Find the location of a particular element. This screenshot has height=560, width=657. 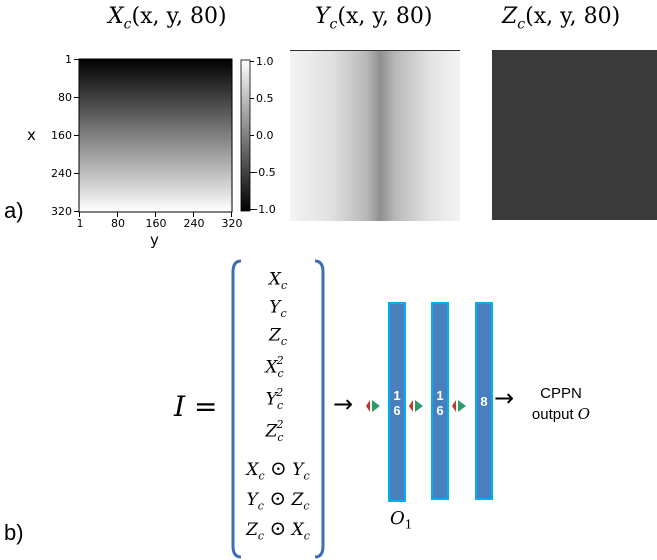

x-tick-label: 320 is located at coordinates (61, 211).